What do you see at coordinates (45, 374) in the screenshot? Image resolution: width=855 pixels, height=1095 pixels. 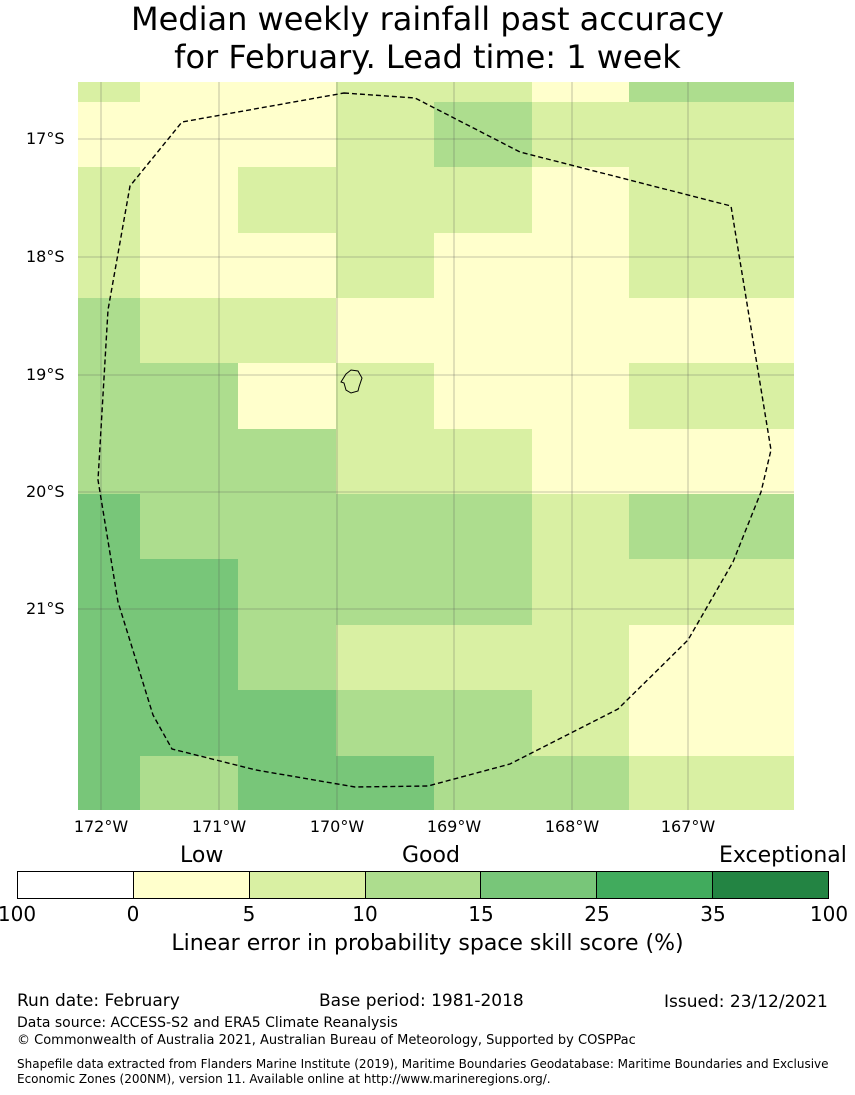 I see `lat-label-19s: 19°S` at bounding box center [45, 374].